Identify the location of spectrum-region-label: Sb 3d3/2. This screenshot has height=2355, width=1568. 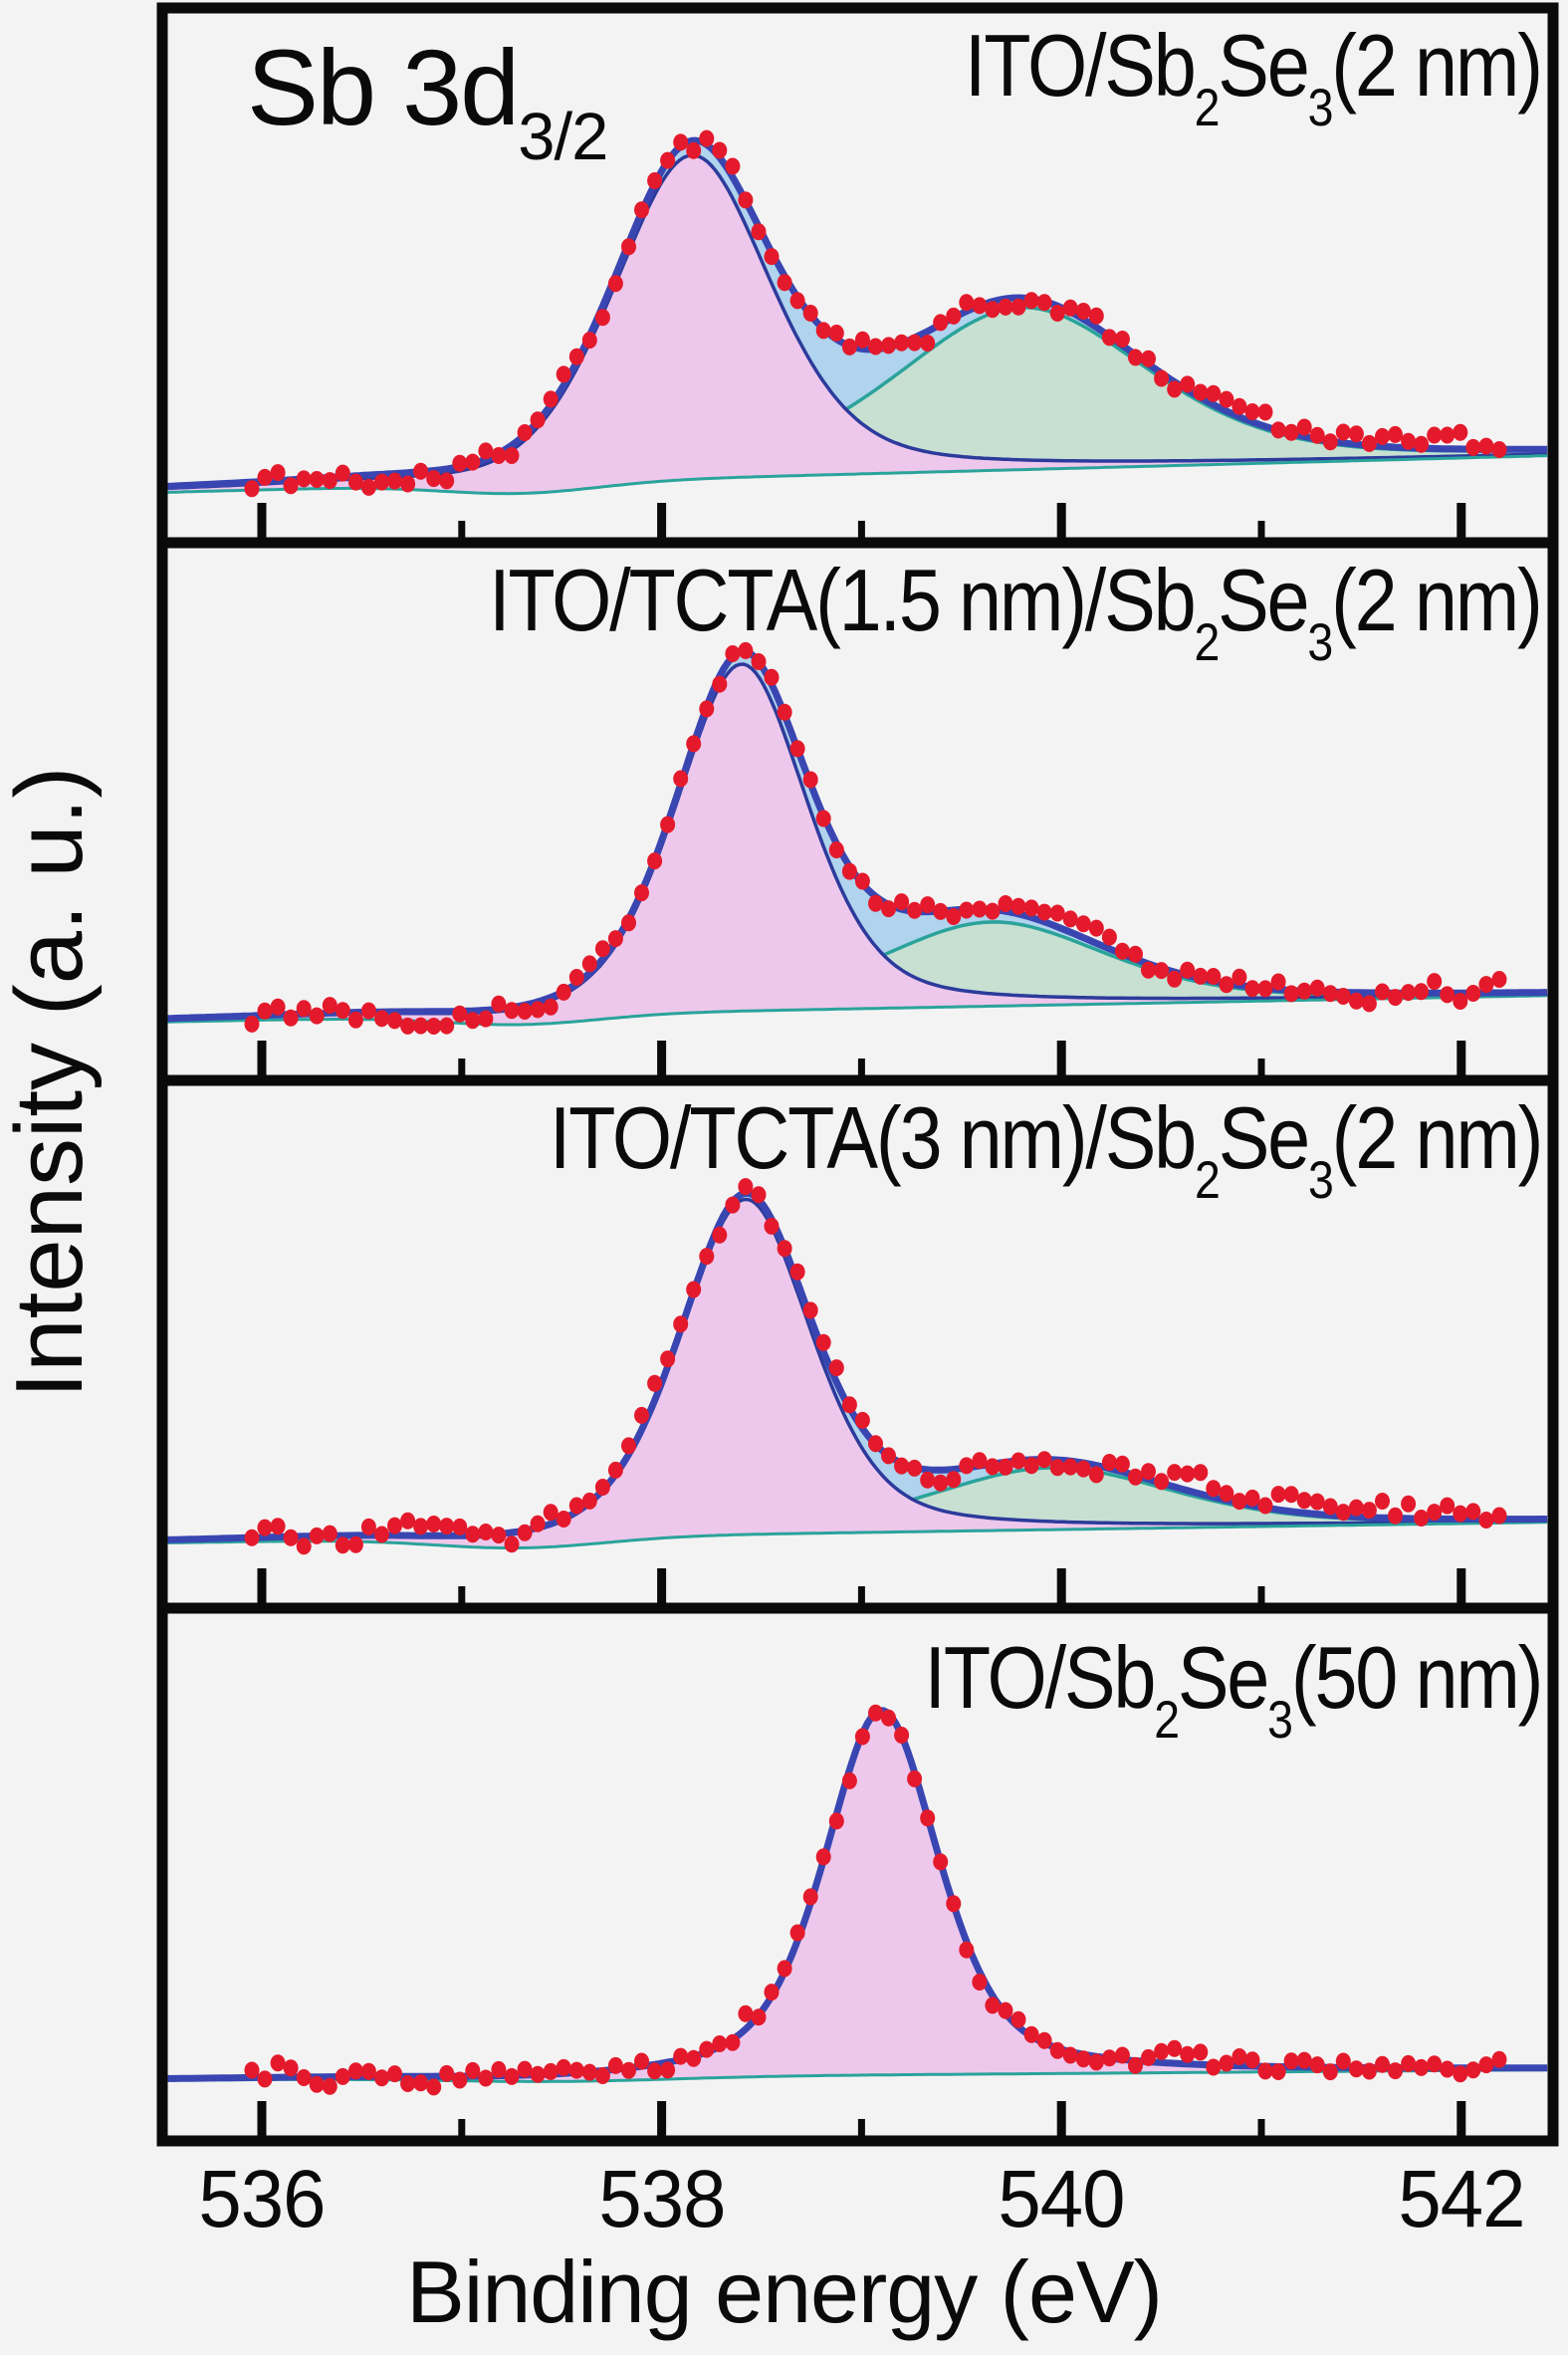
(427, 102).